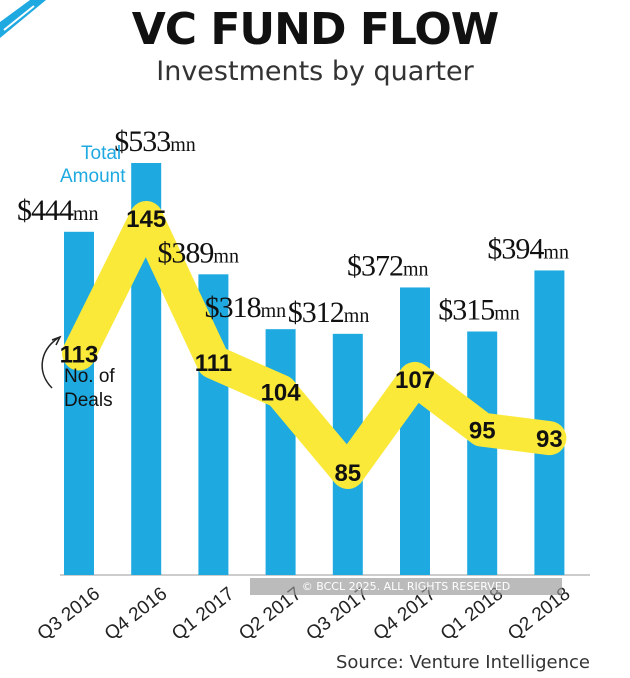 The width and height of the screenshot is (630, 678). What do you see at coordinates (528, 248) in the screenshot?
I see `amount-value-label: $394mn` at bounding box center [528, 248].